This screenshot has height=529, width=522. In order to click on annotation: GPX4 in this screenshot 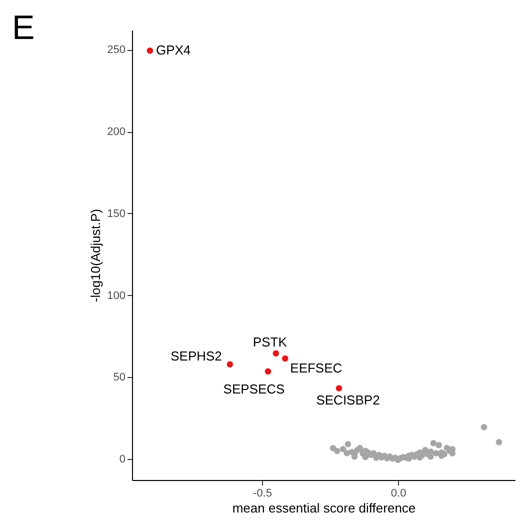, I will do `click(173, 50)`.